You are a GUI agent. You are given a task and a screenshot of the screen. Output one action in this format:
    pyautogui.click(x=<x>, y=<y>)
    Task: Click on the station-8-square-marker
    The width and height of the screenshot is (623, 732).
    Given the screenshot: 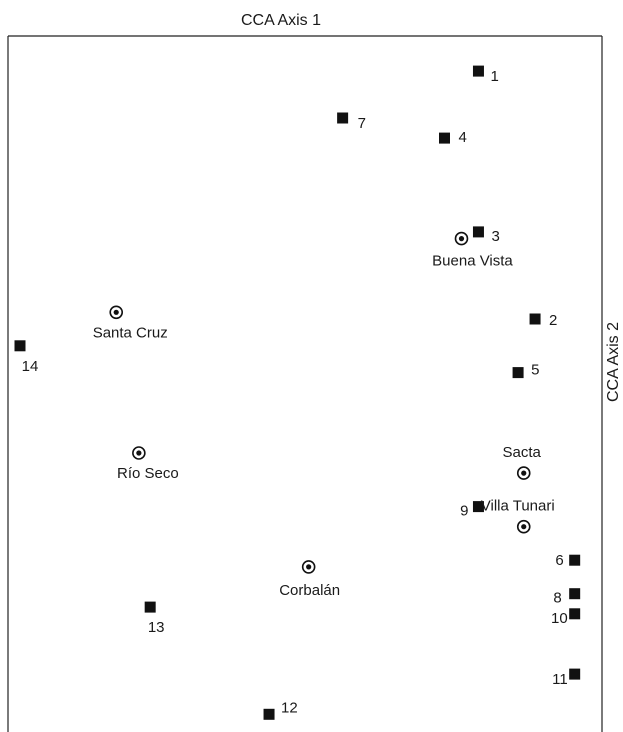 What is the action you would take?
    pyautogui.click(x=575, y=594)
    